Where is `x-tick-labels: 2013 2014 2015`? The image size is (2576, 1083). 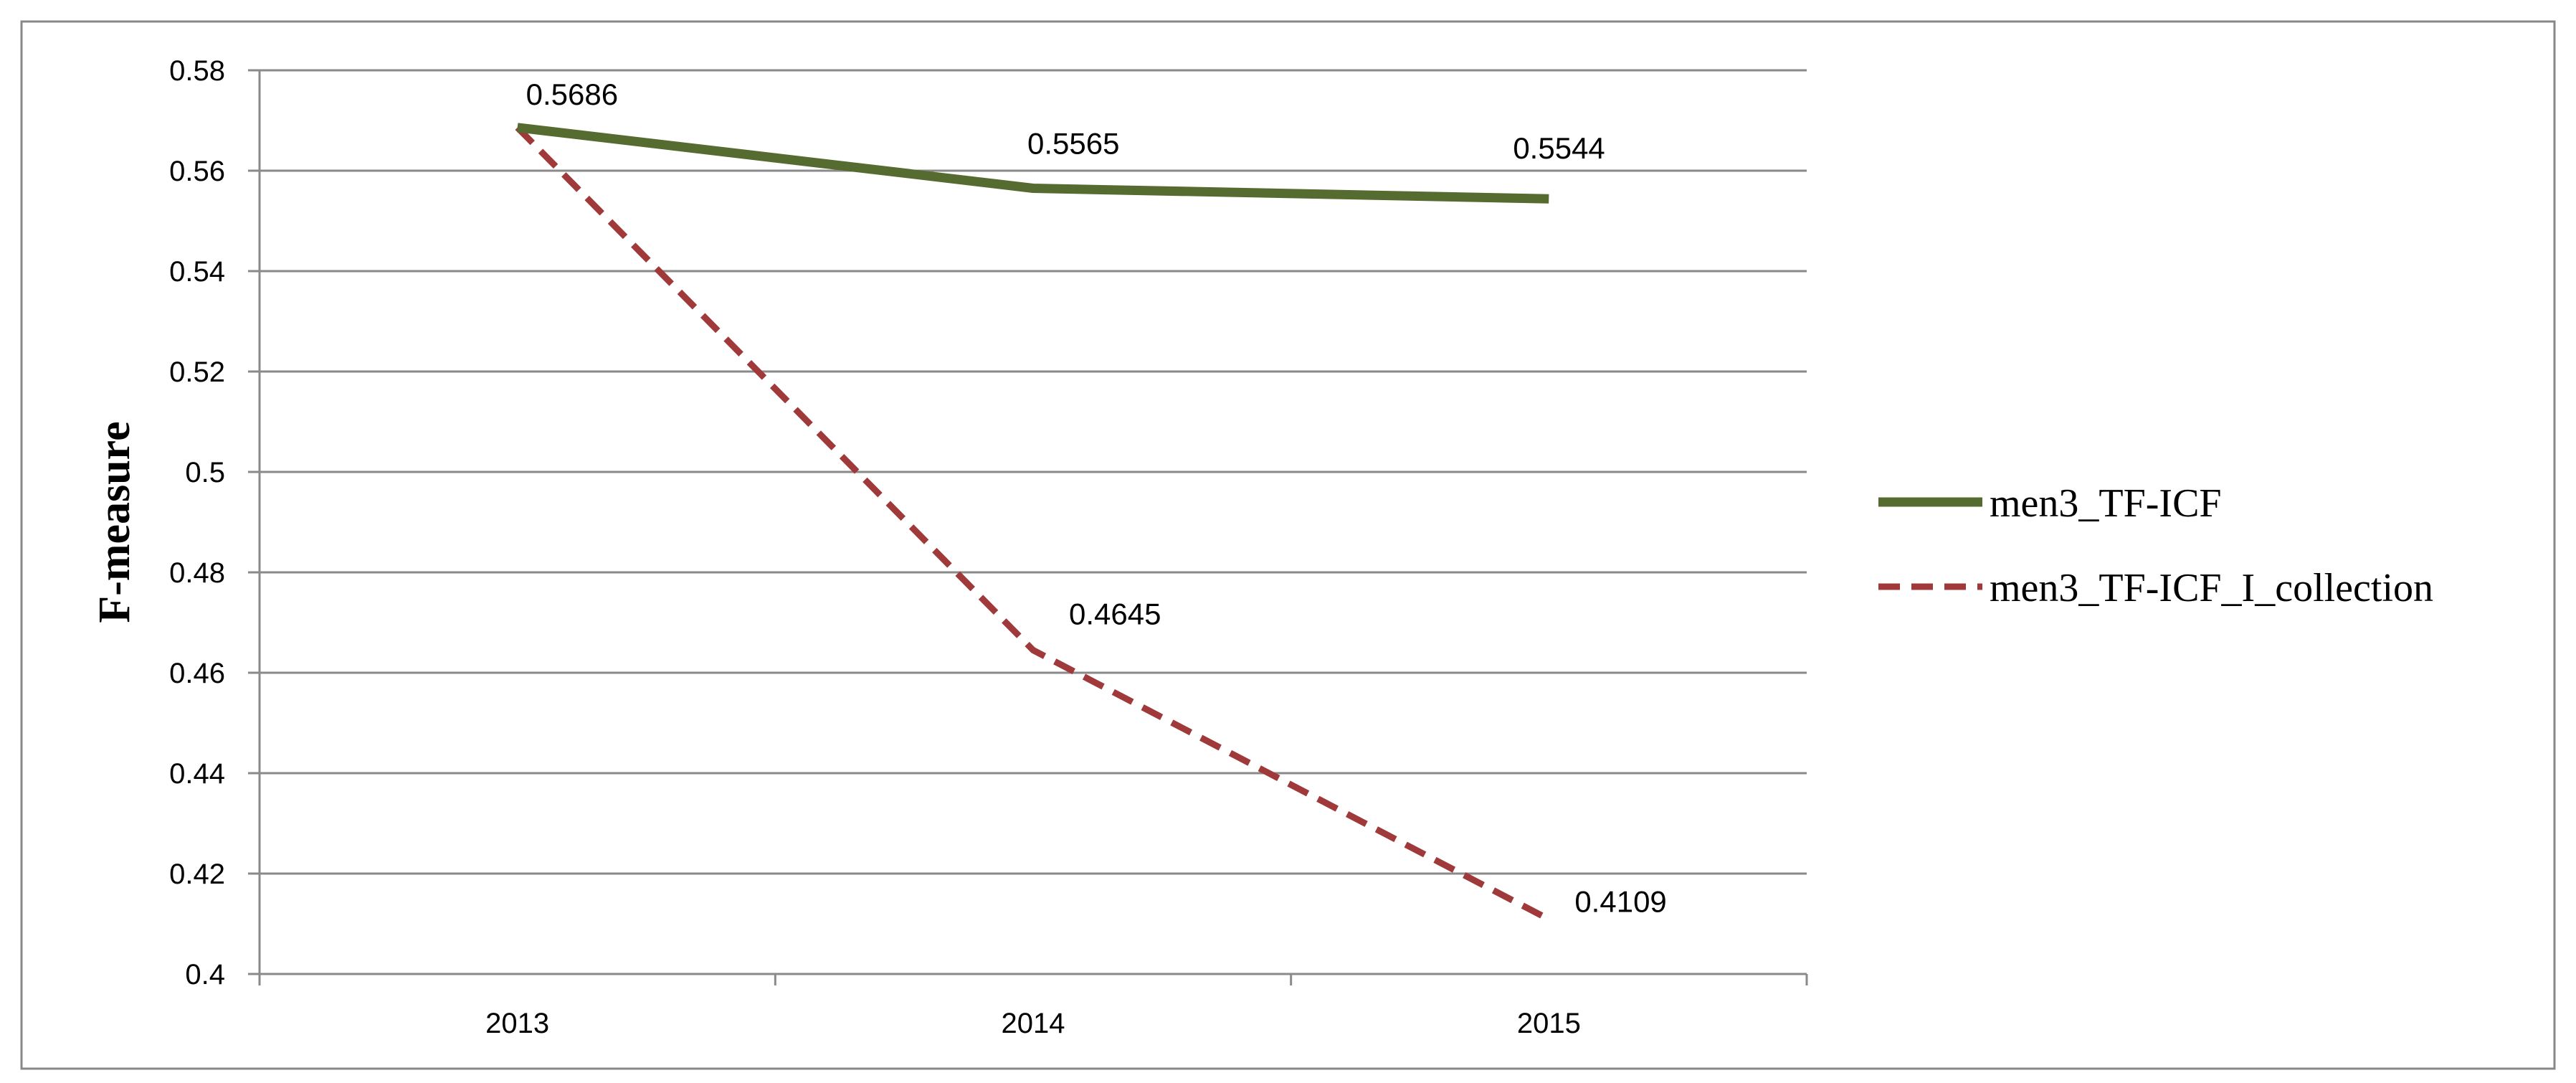 x-tick-labels: 2013 2014 2015 is located at coordinates (1033, 1006).